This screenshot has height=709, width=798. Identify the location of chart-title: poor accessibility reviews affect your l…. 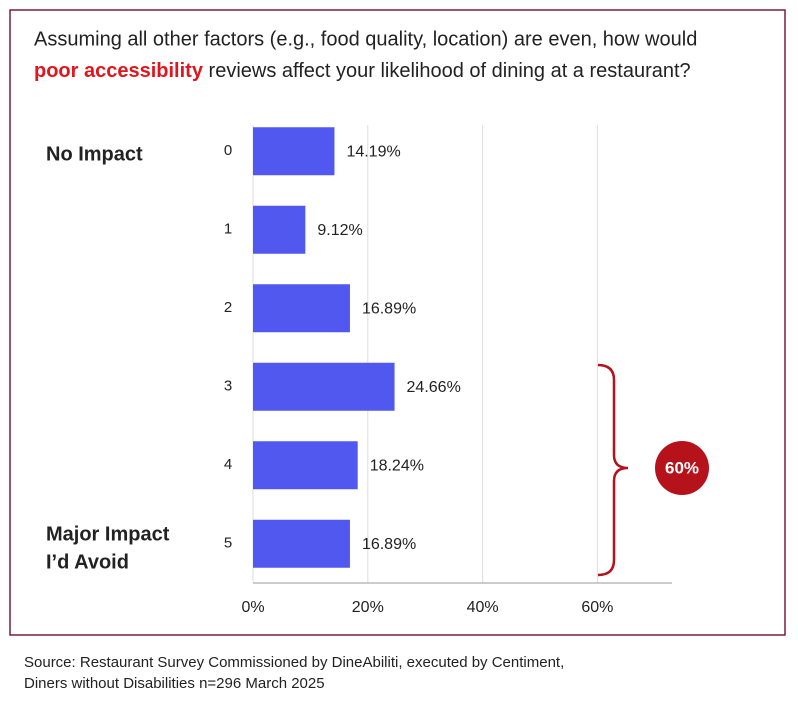
(362, 71).